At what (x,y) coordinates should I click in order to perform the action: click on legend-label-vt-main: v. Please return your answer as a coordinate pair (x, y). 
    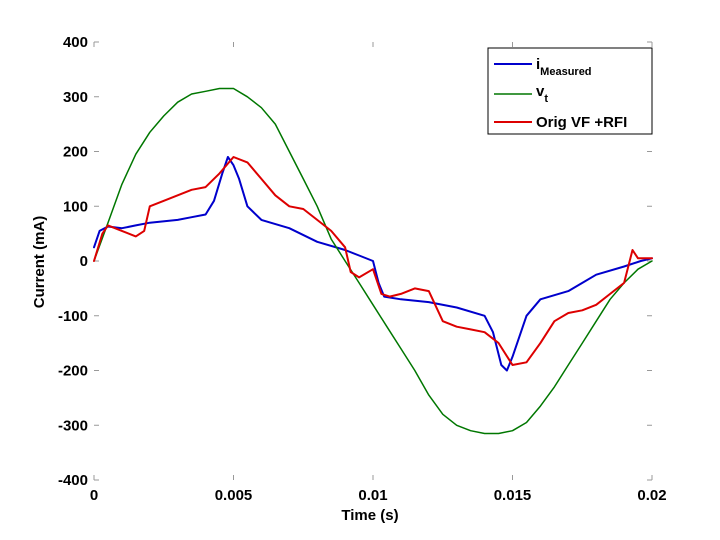
    Looking at the image, I should click on (540, 91).